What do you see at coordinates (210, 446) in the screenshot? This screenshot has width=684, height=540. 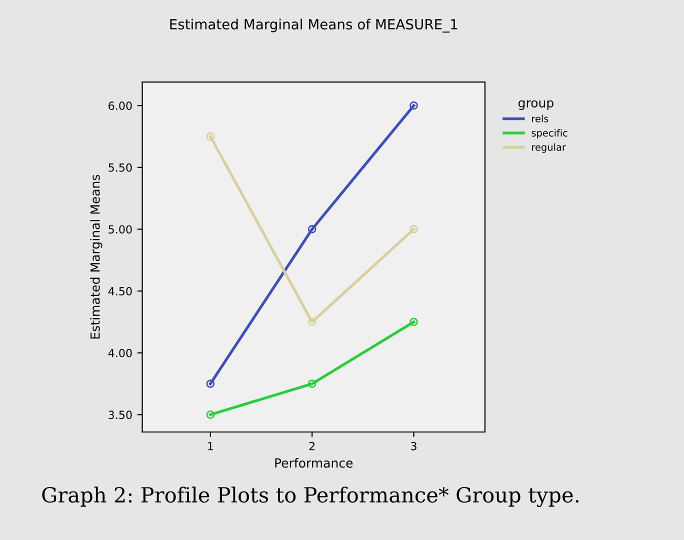 I see `x-tick-label: 1` at bounding box center [210, 446].